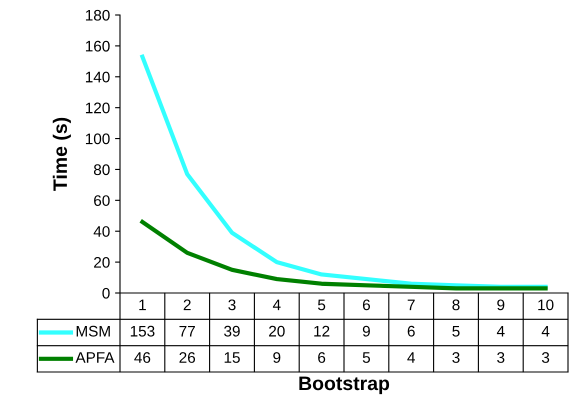 This screenshot has height=401, width=569. I want to click on x-tick-label: 10, so click(546, 304).